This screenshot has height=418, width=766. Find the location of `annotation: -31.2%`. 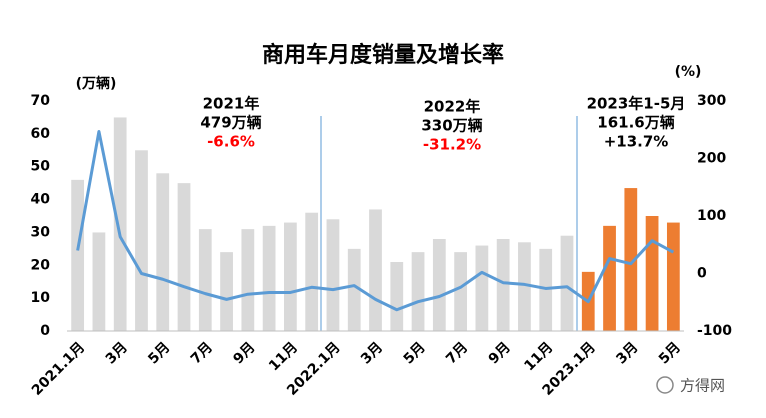

annotation: -31.2% is located at coordinates (452, 145).